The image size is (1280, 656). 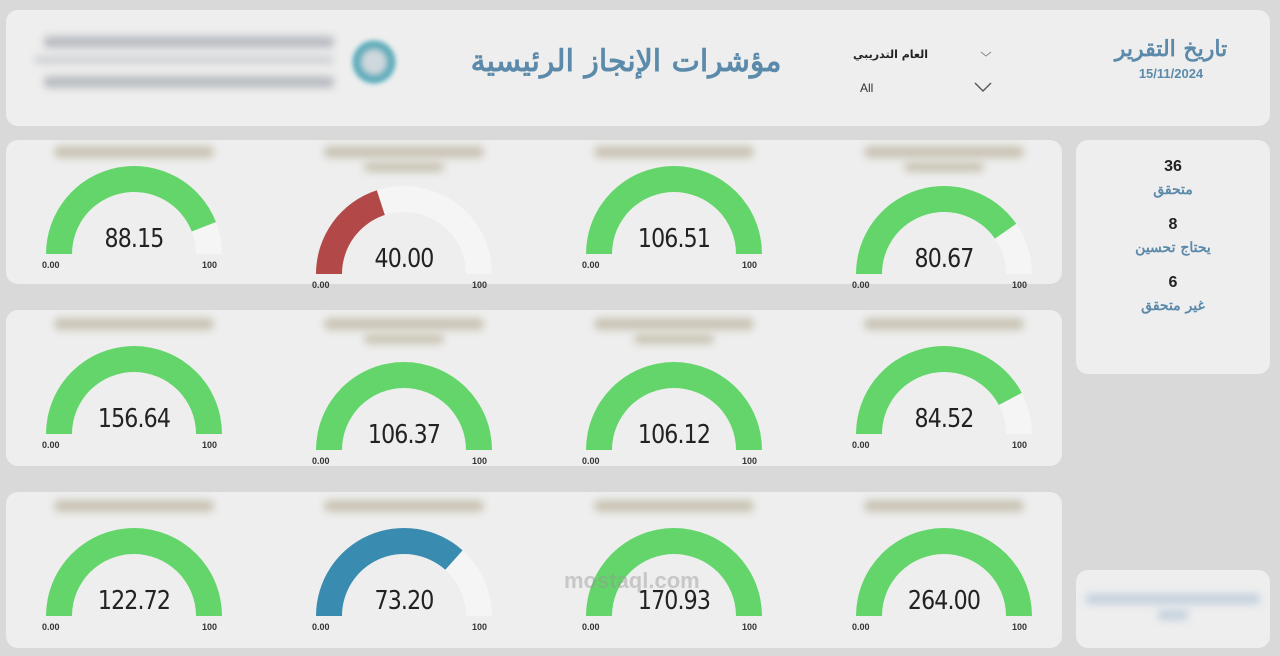 What do you see at coordinates (1173, 282) in the screenshot?
I see `not-achieved-count: 6` at bounding box center [1173, 282].